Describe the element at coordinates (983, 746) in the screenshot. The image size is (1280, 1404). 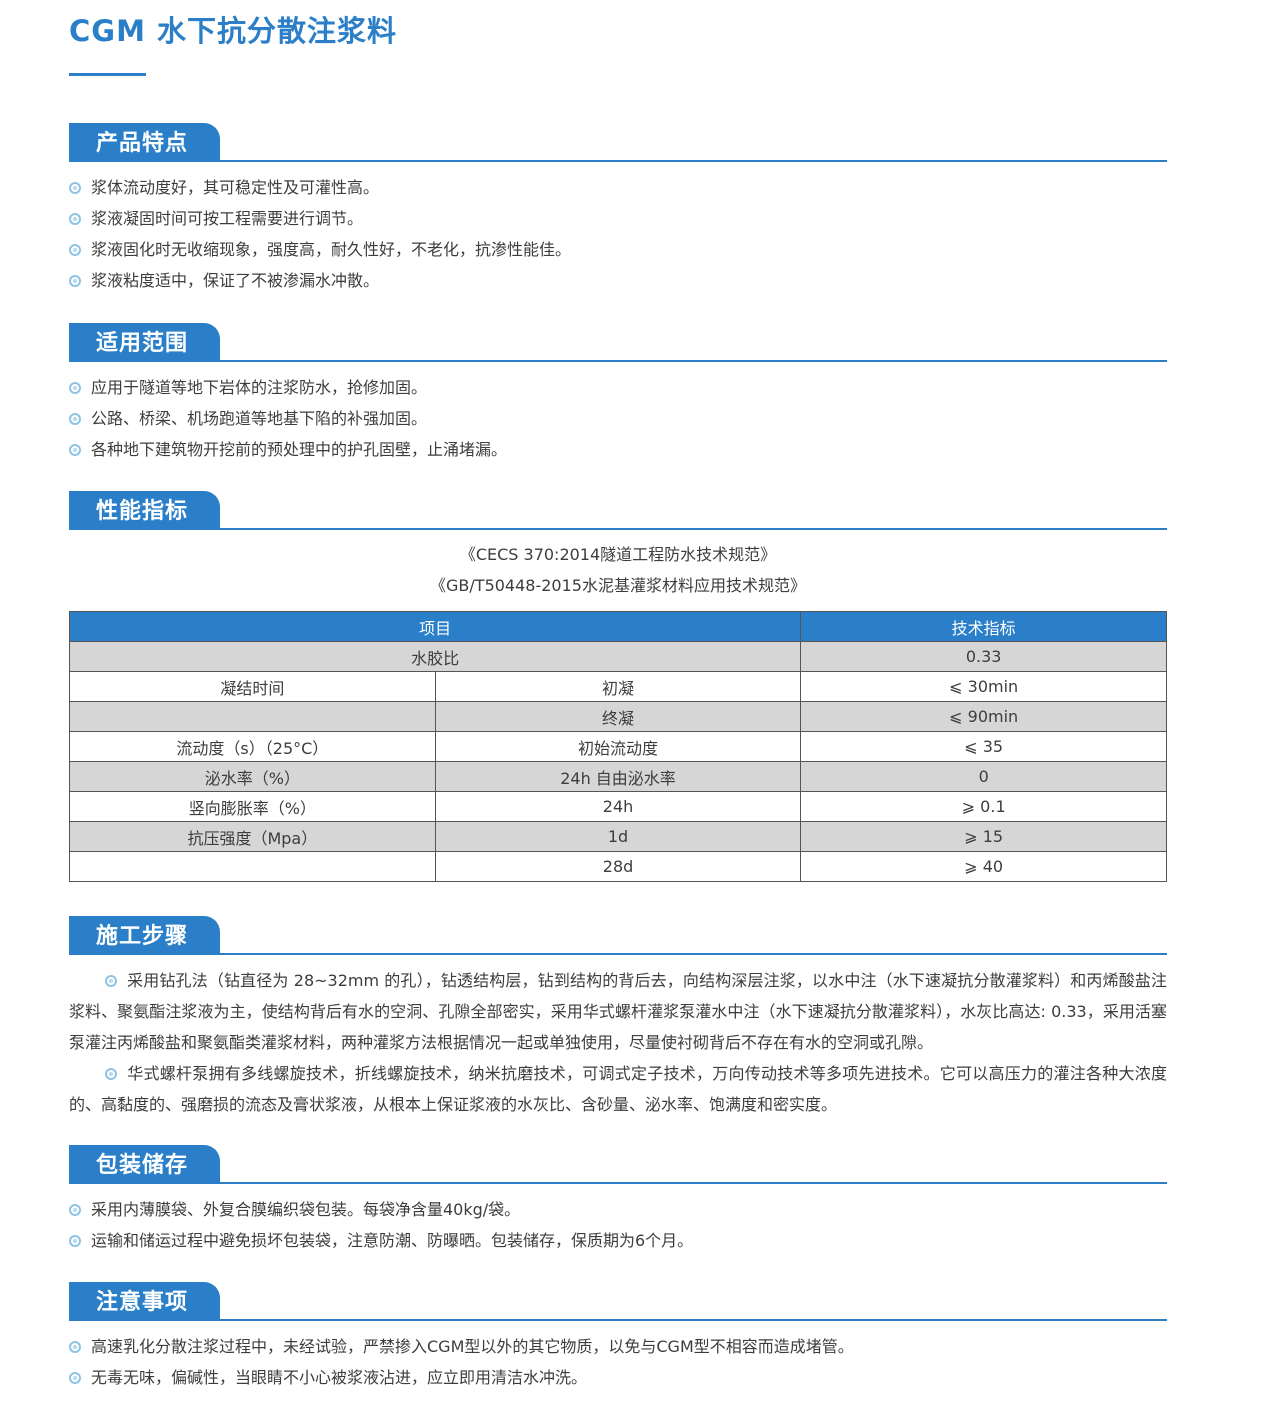
I see `table-cell: ⩽ 35` at that location.